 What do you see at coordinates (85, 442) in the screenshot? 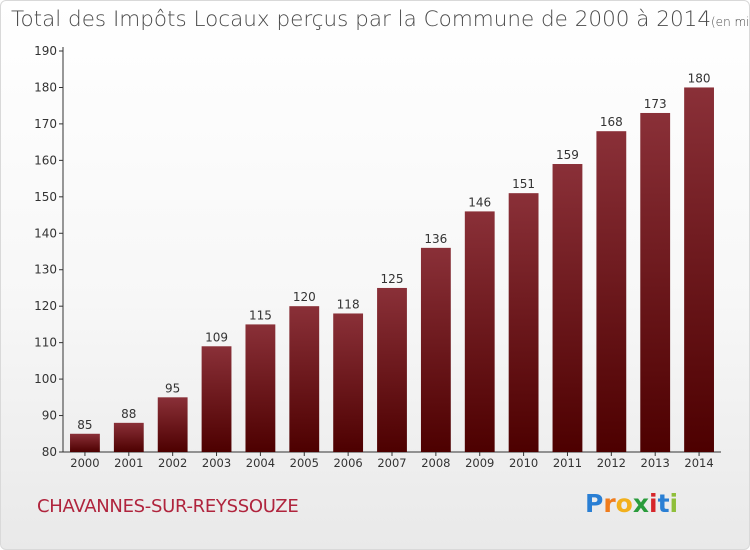
I see `bar-2000` at bounding box center [85, 442].